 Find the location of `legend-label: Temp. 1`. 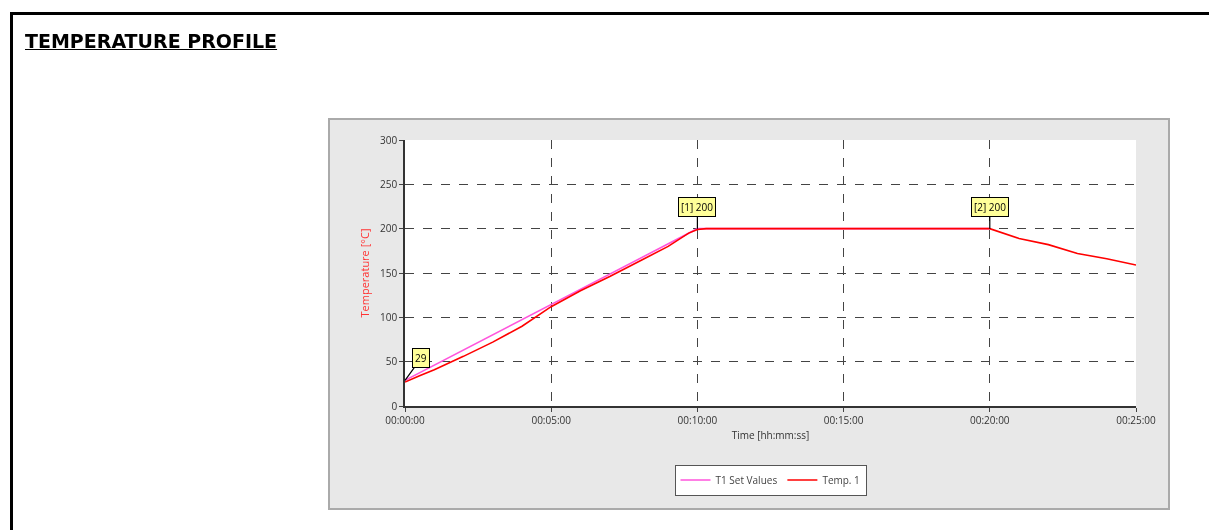

legend-label: Temp. 1 is located at coordinates (841, 479).